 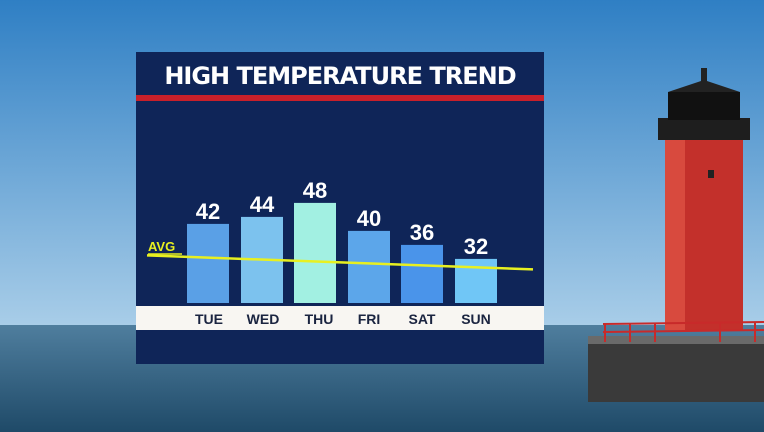 What do you see at coordinates (422, 273) in the screenshot?
I see `bar-sat` at bounding box center [422, 273].